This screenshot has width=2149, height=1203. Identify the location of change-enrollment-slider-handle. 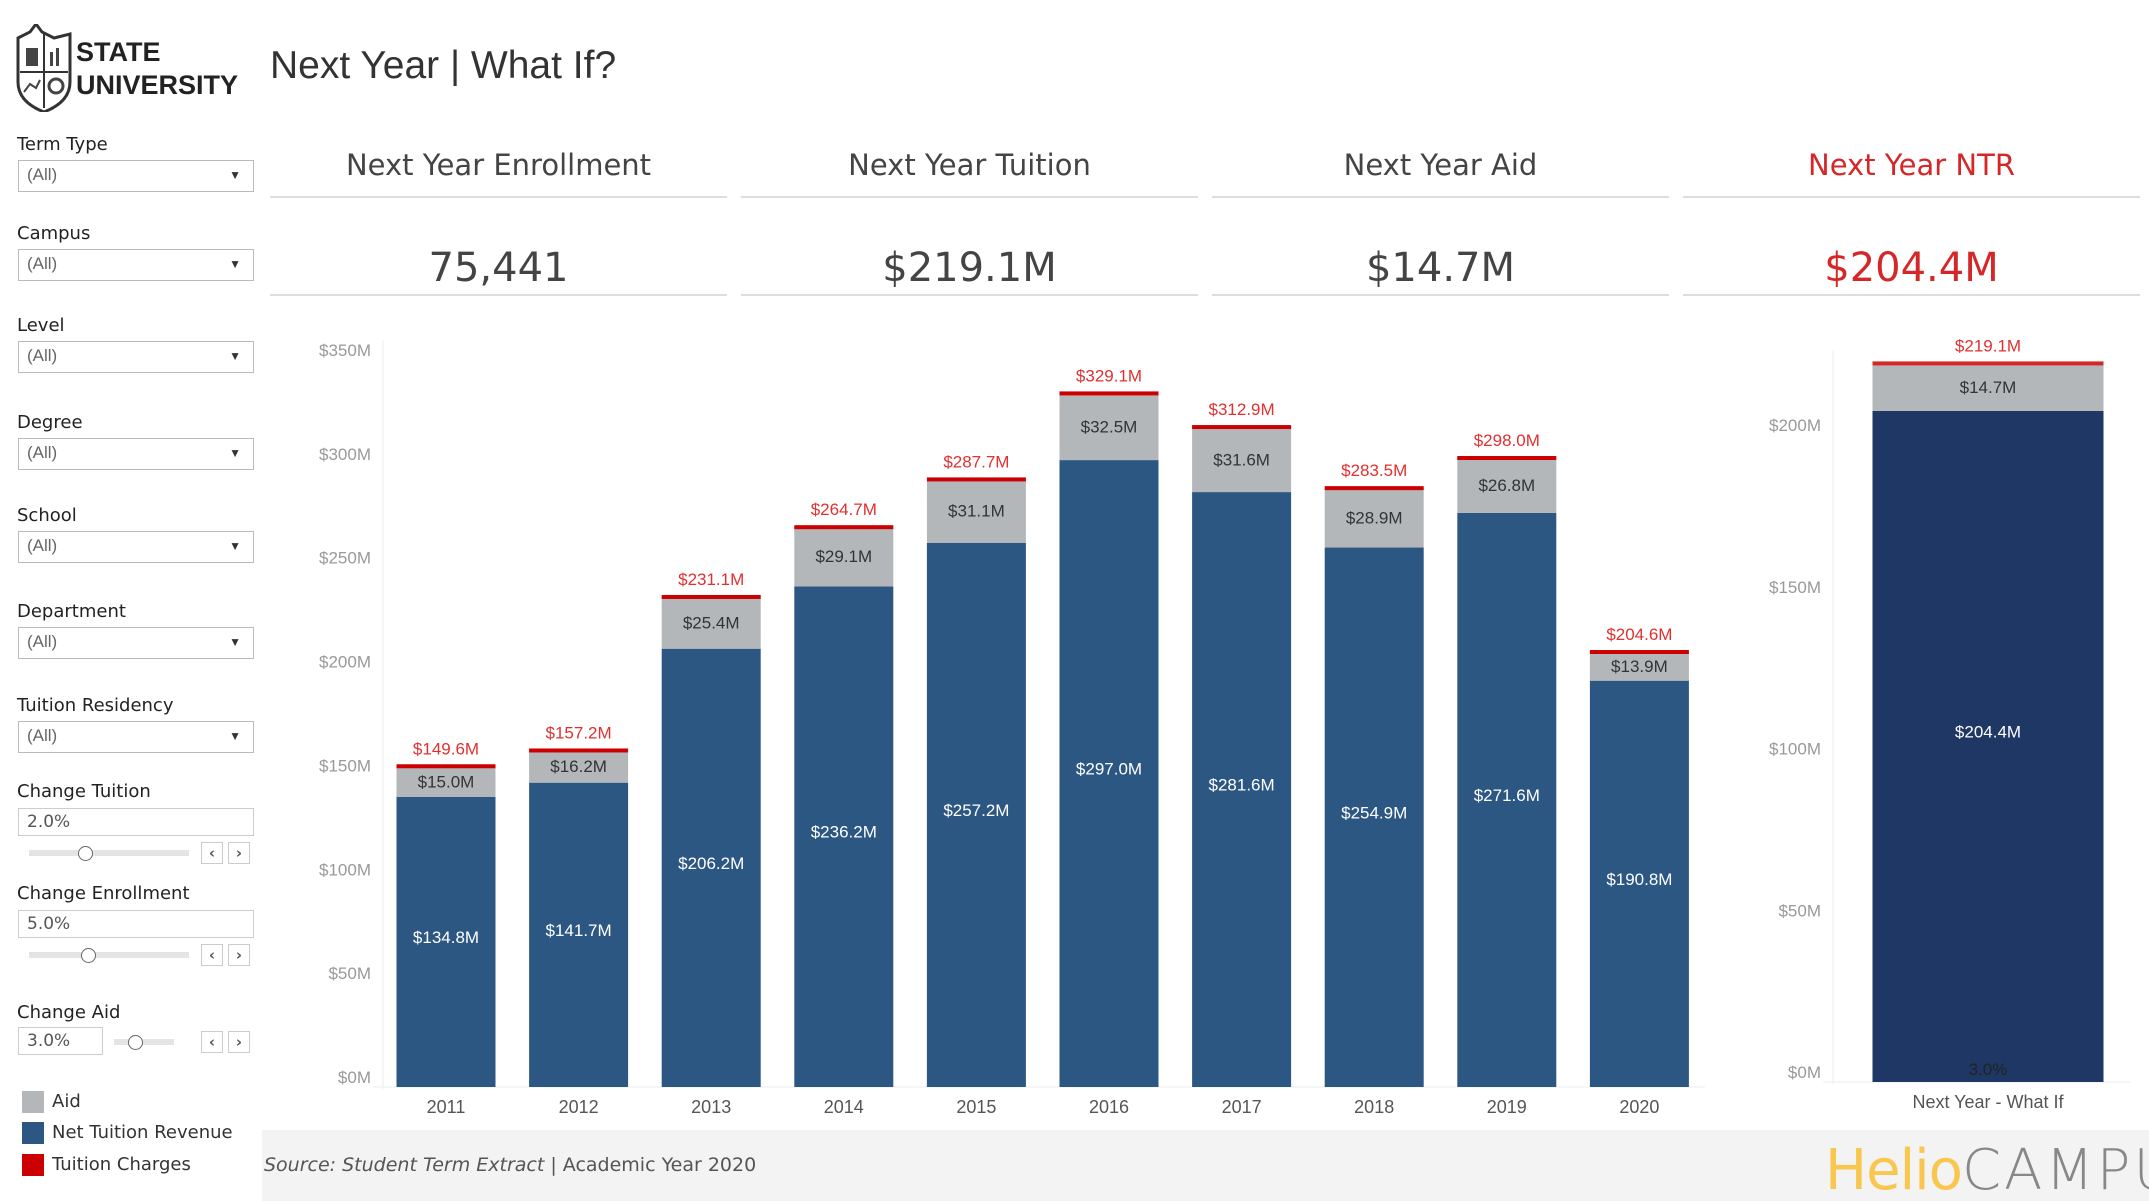
(88, 955).